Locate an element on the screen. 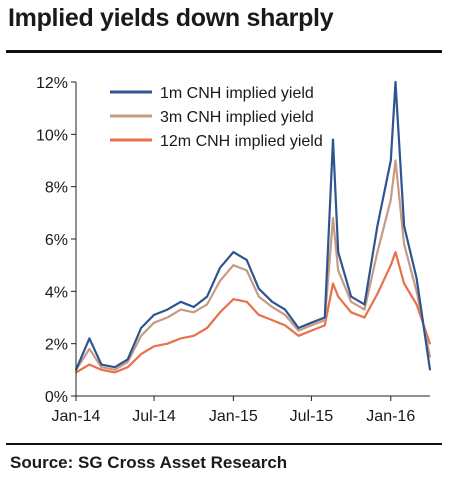  legend-item: 12m CNH implied yield is located at coordinates (216, 141).